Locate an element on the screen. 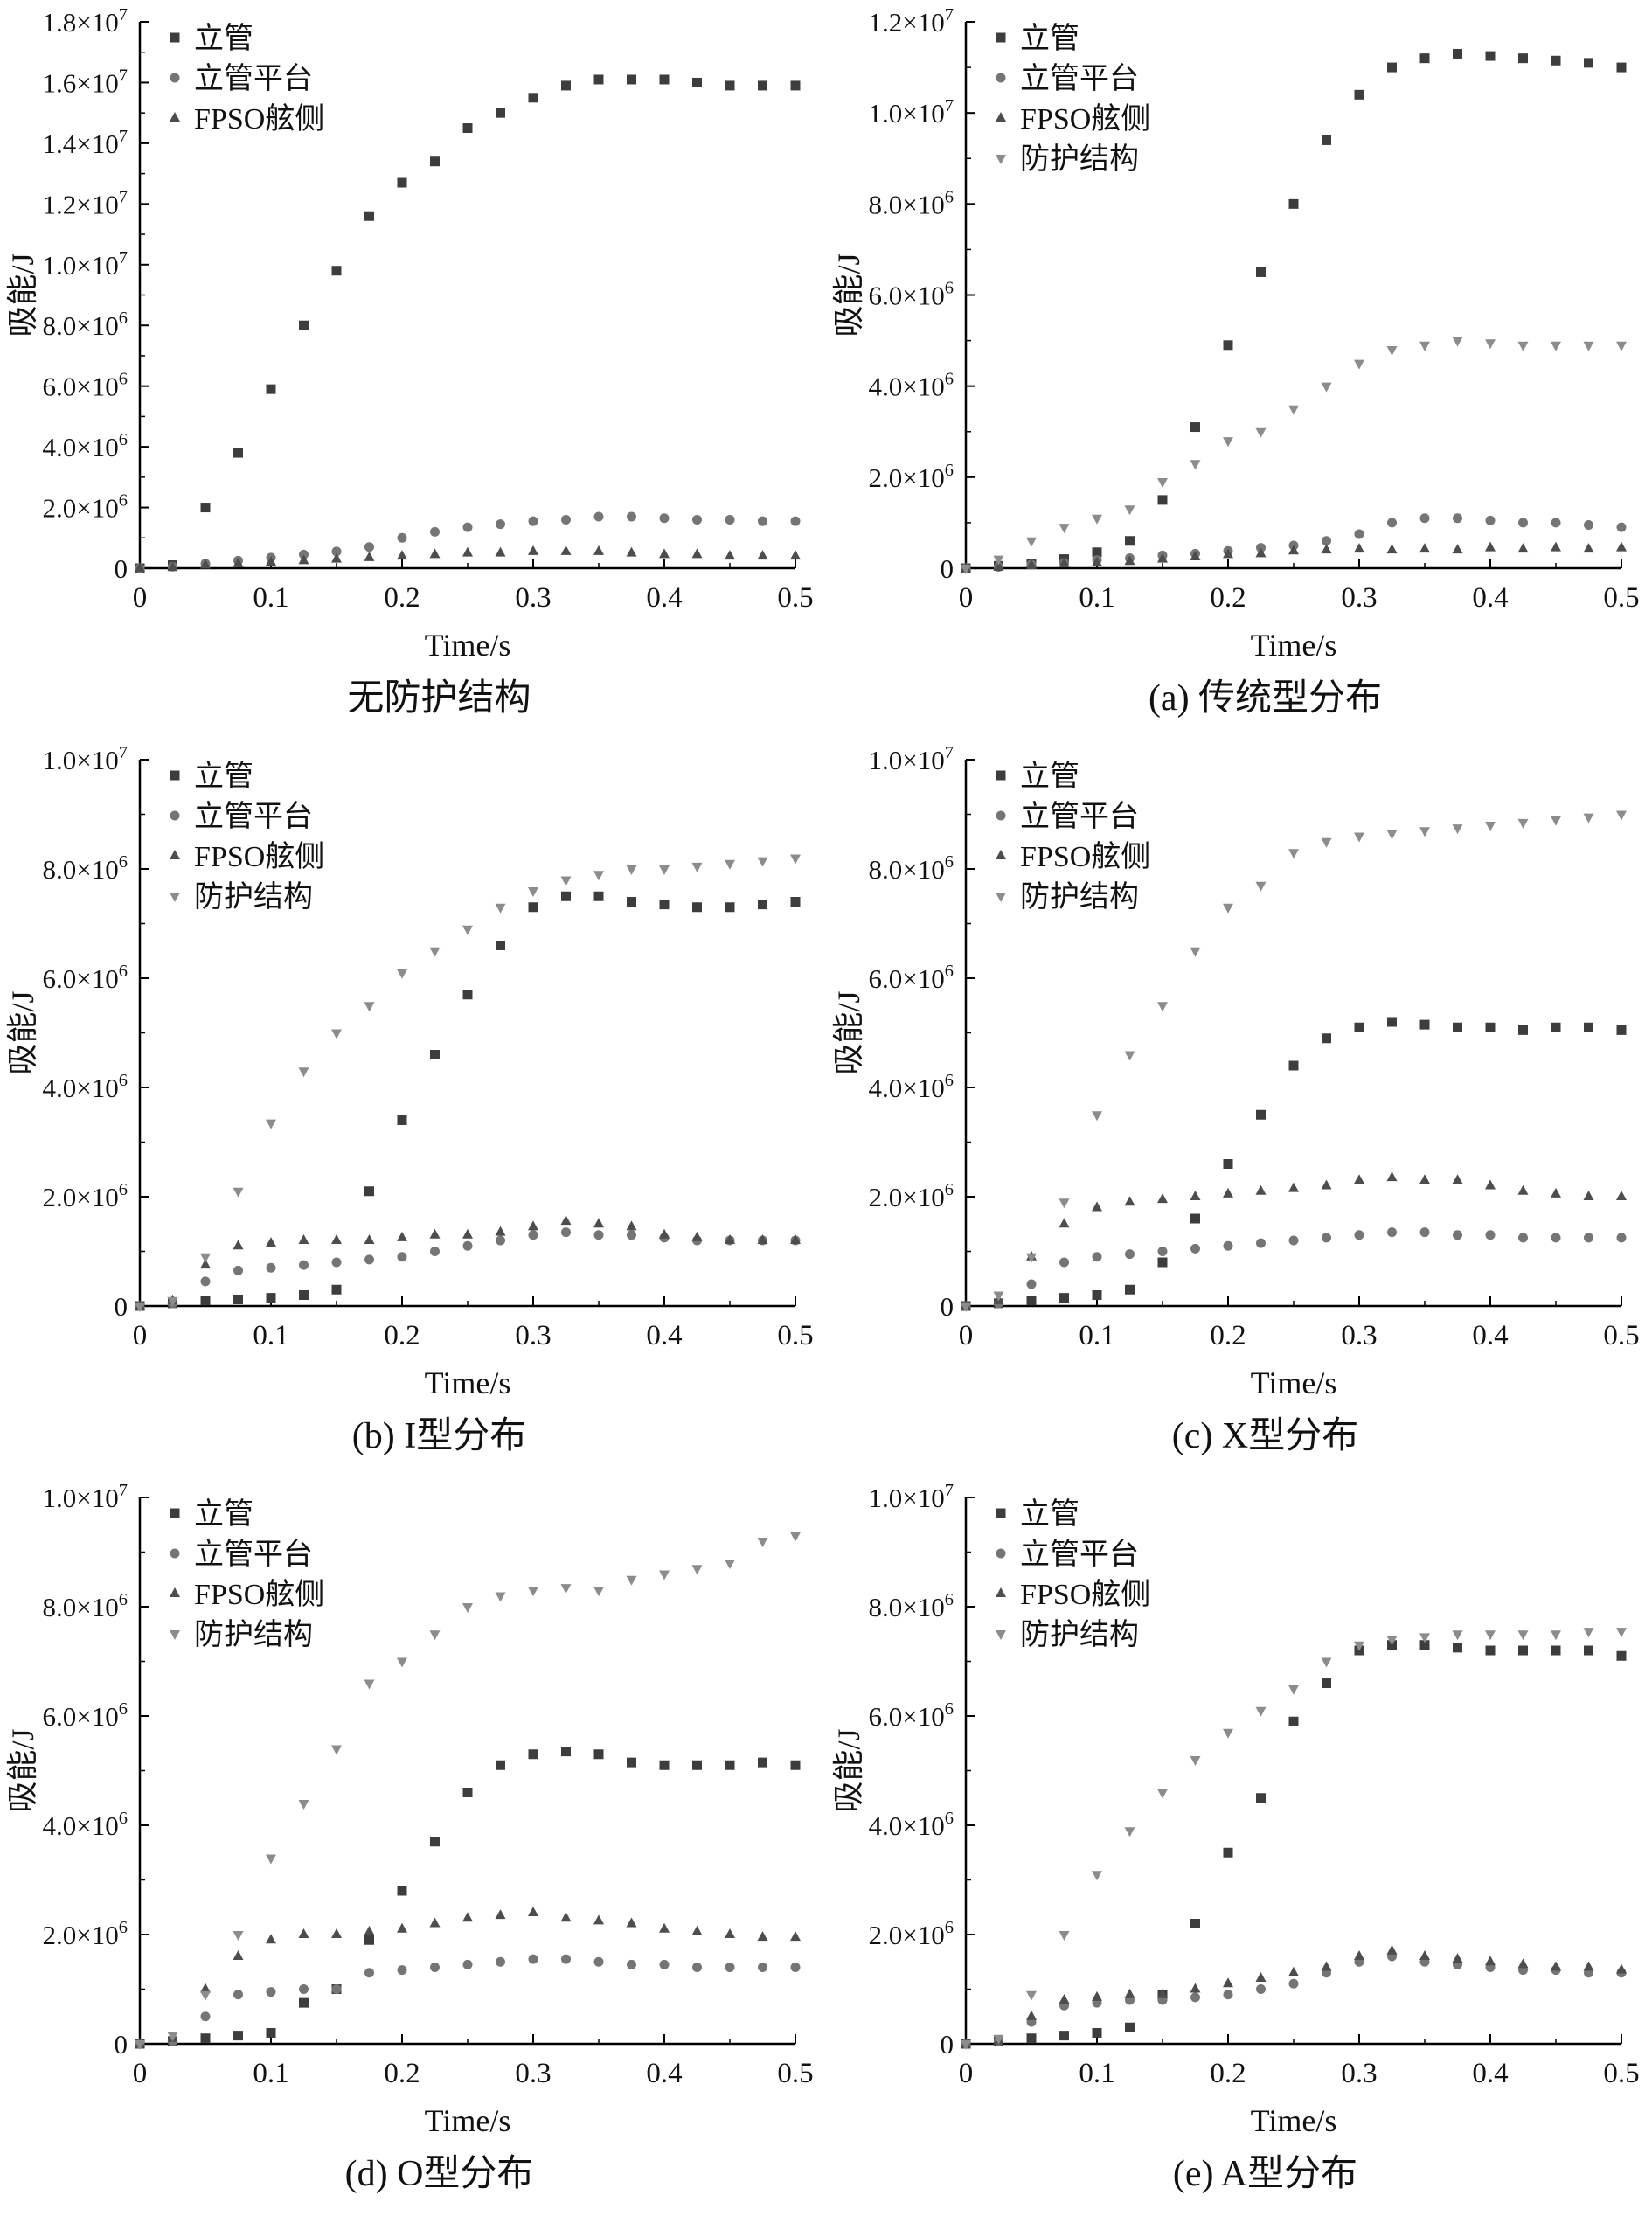  panel-caption: 无防护结构 is located at coordinates (439, 698).